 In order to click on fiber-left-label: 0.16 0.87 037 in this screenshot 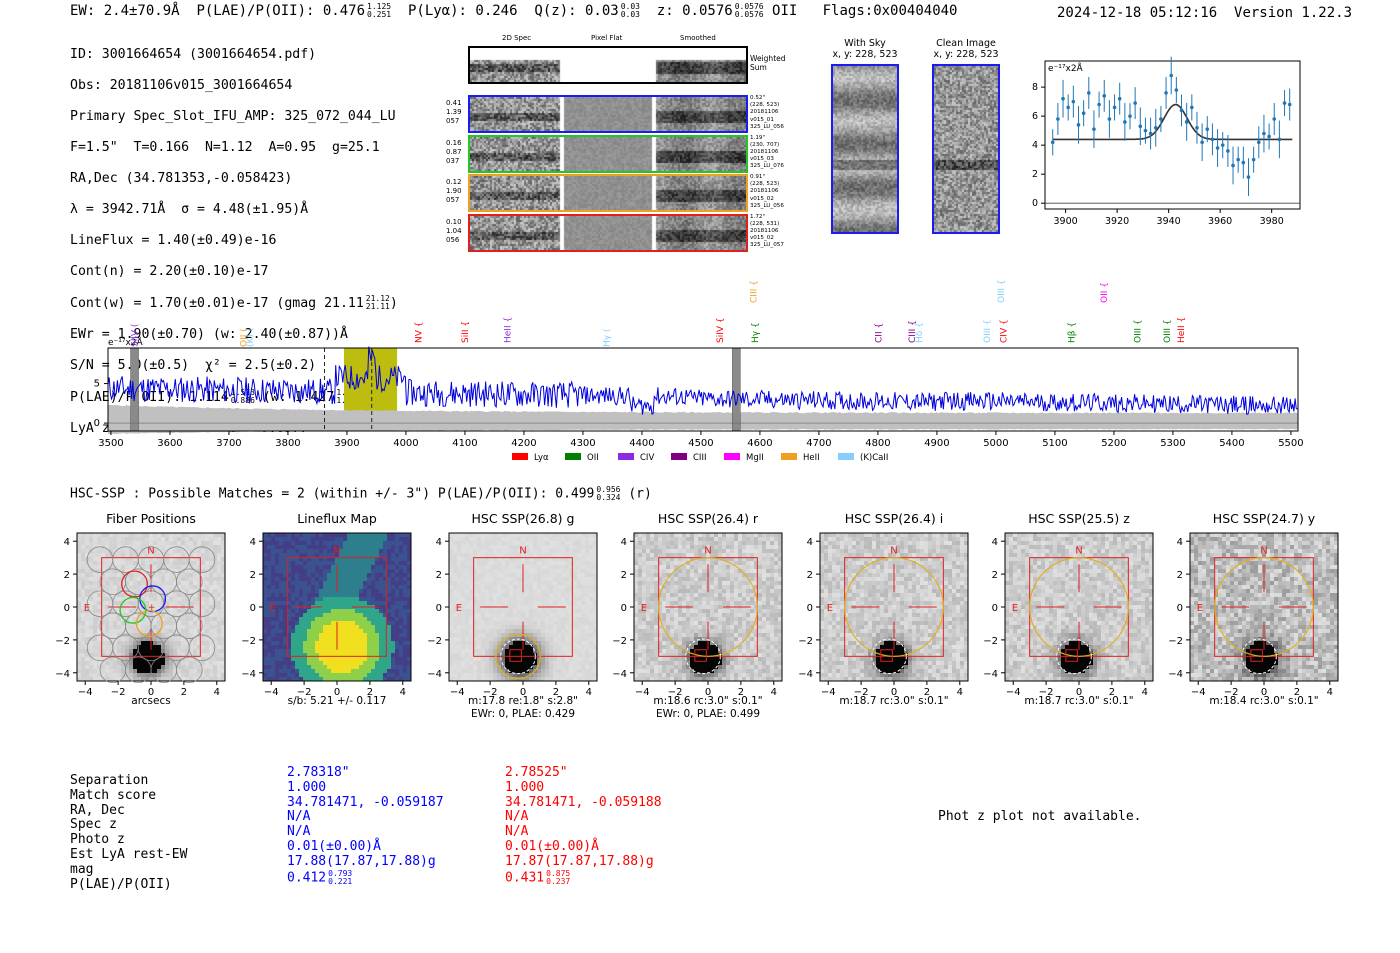, I will do `click(454, 151)`.